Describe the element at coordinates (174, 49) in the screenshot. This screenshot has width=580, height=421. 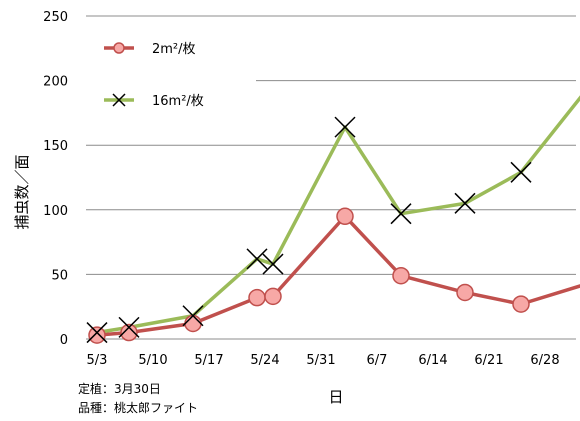
I see `legend-label-0: 2m²/枚` at that location.